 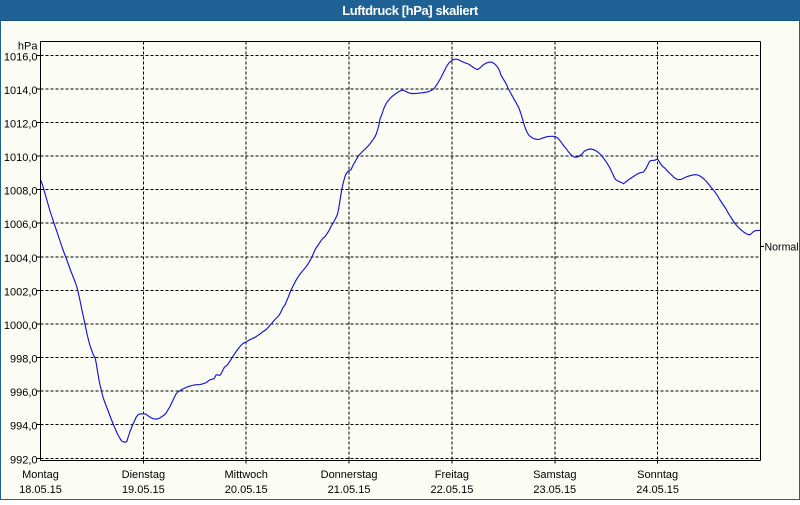 What do you see at coordinates (782, 248) in the screenshot?
I see `svg-text: Normal` at bounding box center [782, 248].